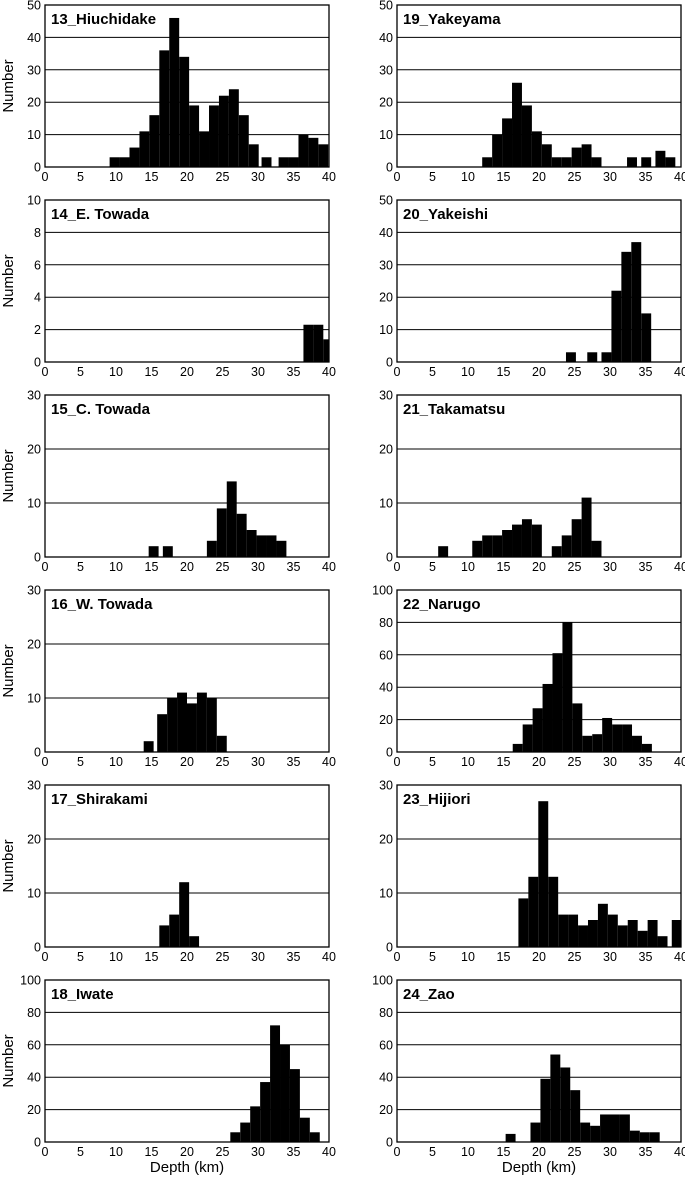 Image resolution: width=685 pixels, height=1179 pixels. Describe the element at coordinates (452, 19) in the screenshot. I see `panel-title: 19_Yakeyama` at that location.